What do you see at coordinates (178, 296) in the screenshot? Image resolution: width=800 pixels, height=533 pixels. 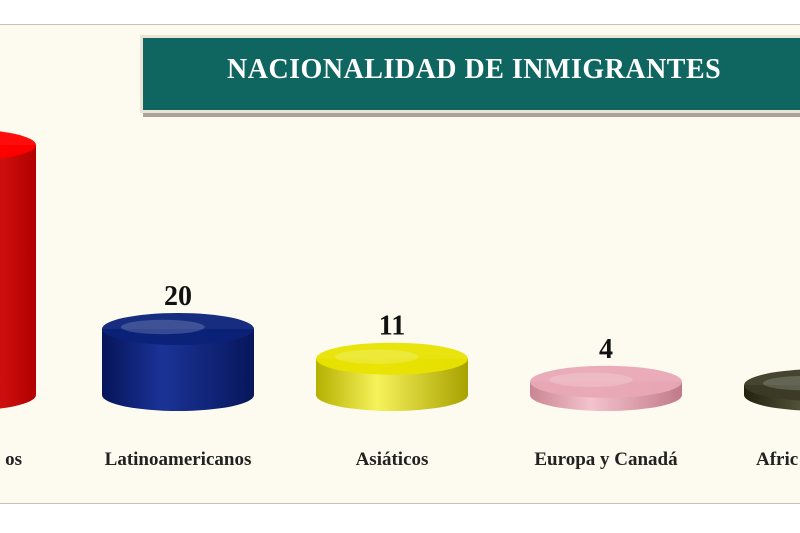 I see `value-label: 20` at bounding box center [178, 296].